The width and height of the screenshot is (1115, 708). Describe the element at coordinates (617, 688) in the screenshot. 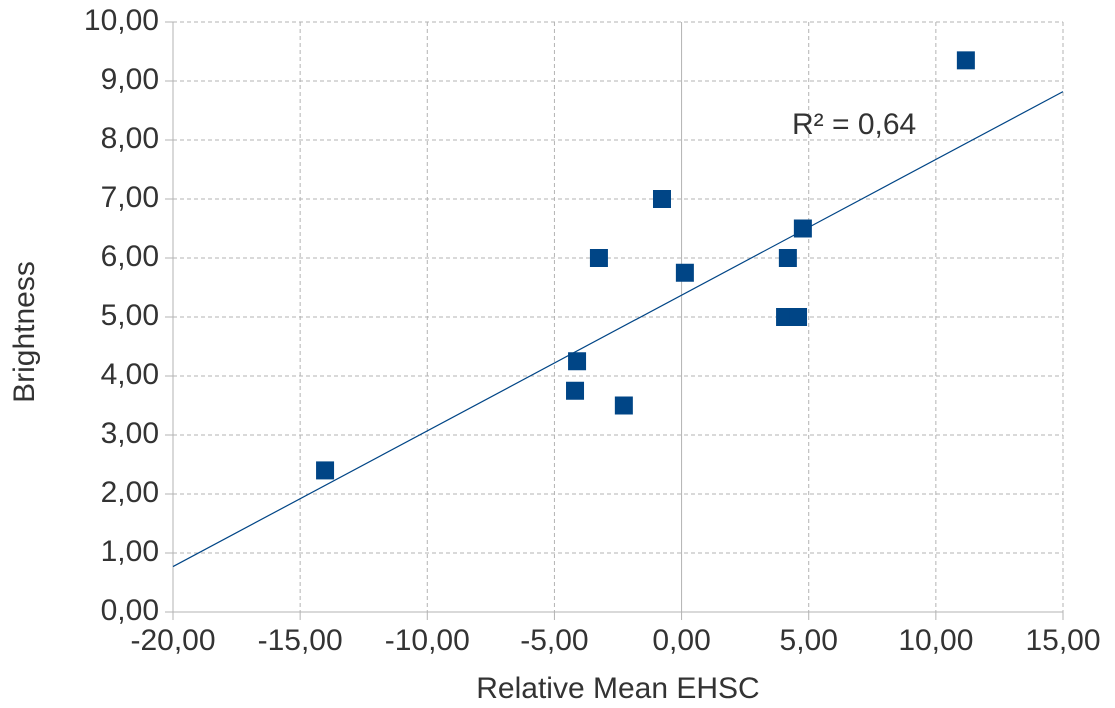

I see `x-axis-label: Relative Mean EHSC` at that location.